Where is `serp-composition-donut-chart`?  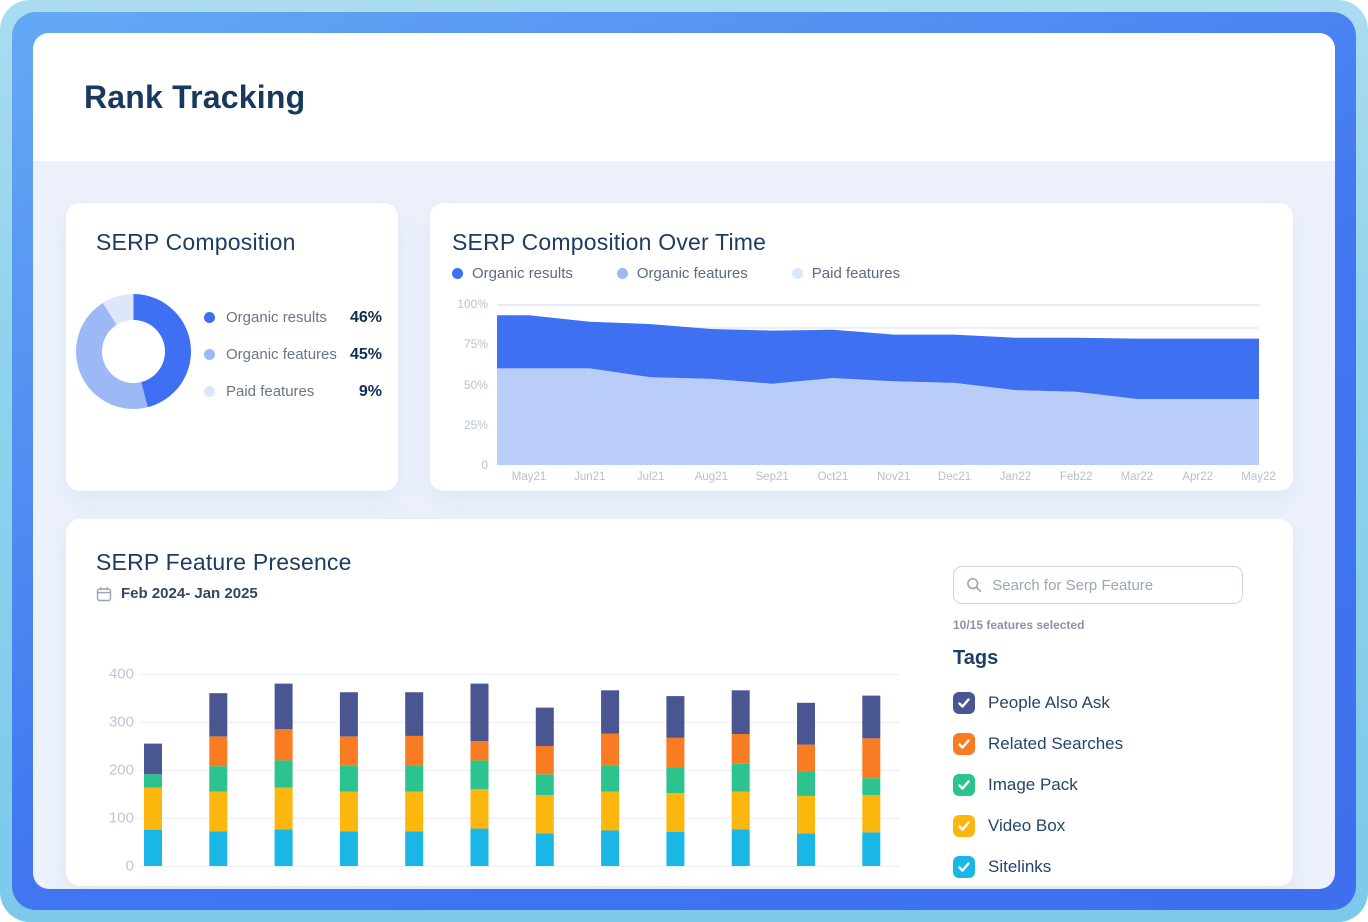 serp-composition-donut-chart is located at coordinates (133, 351).